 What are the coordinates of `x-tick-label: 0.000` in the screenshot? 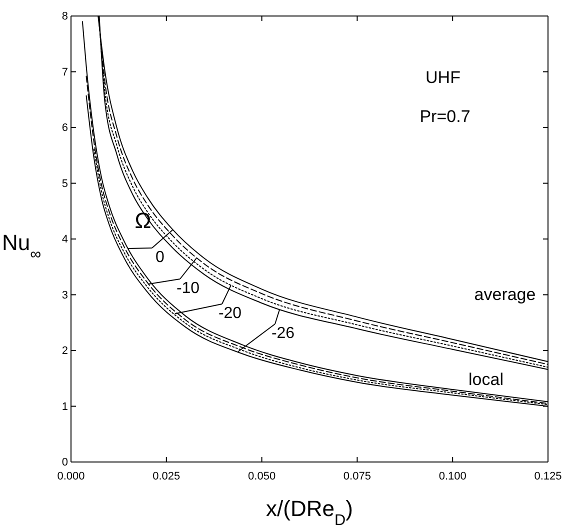 It's located at (71, 476).